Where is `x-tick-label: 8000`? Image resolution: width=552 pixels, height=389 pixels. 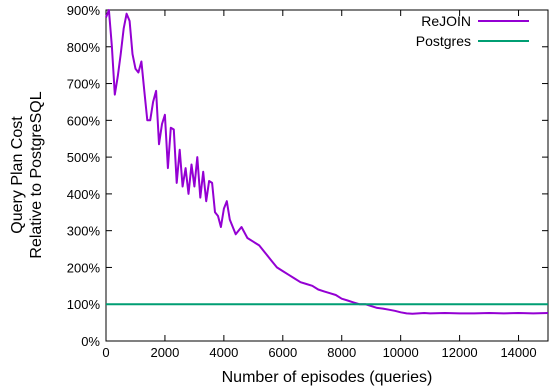 x-tick-label: 8000 is located at coordinates (341, 352).